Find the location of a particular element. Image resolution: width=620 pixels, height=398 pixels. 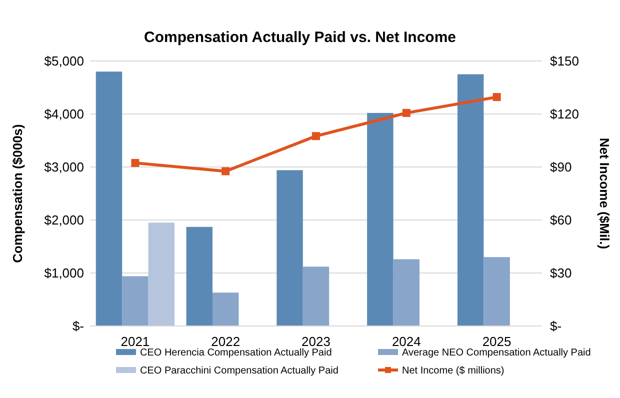

y-tick-label: $- is located at coordinates (78, 326).